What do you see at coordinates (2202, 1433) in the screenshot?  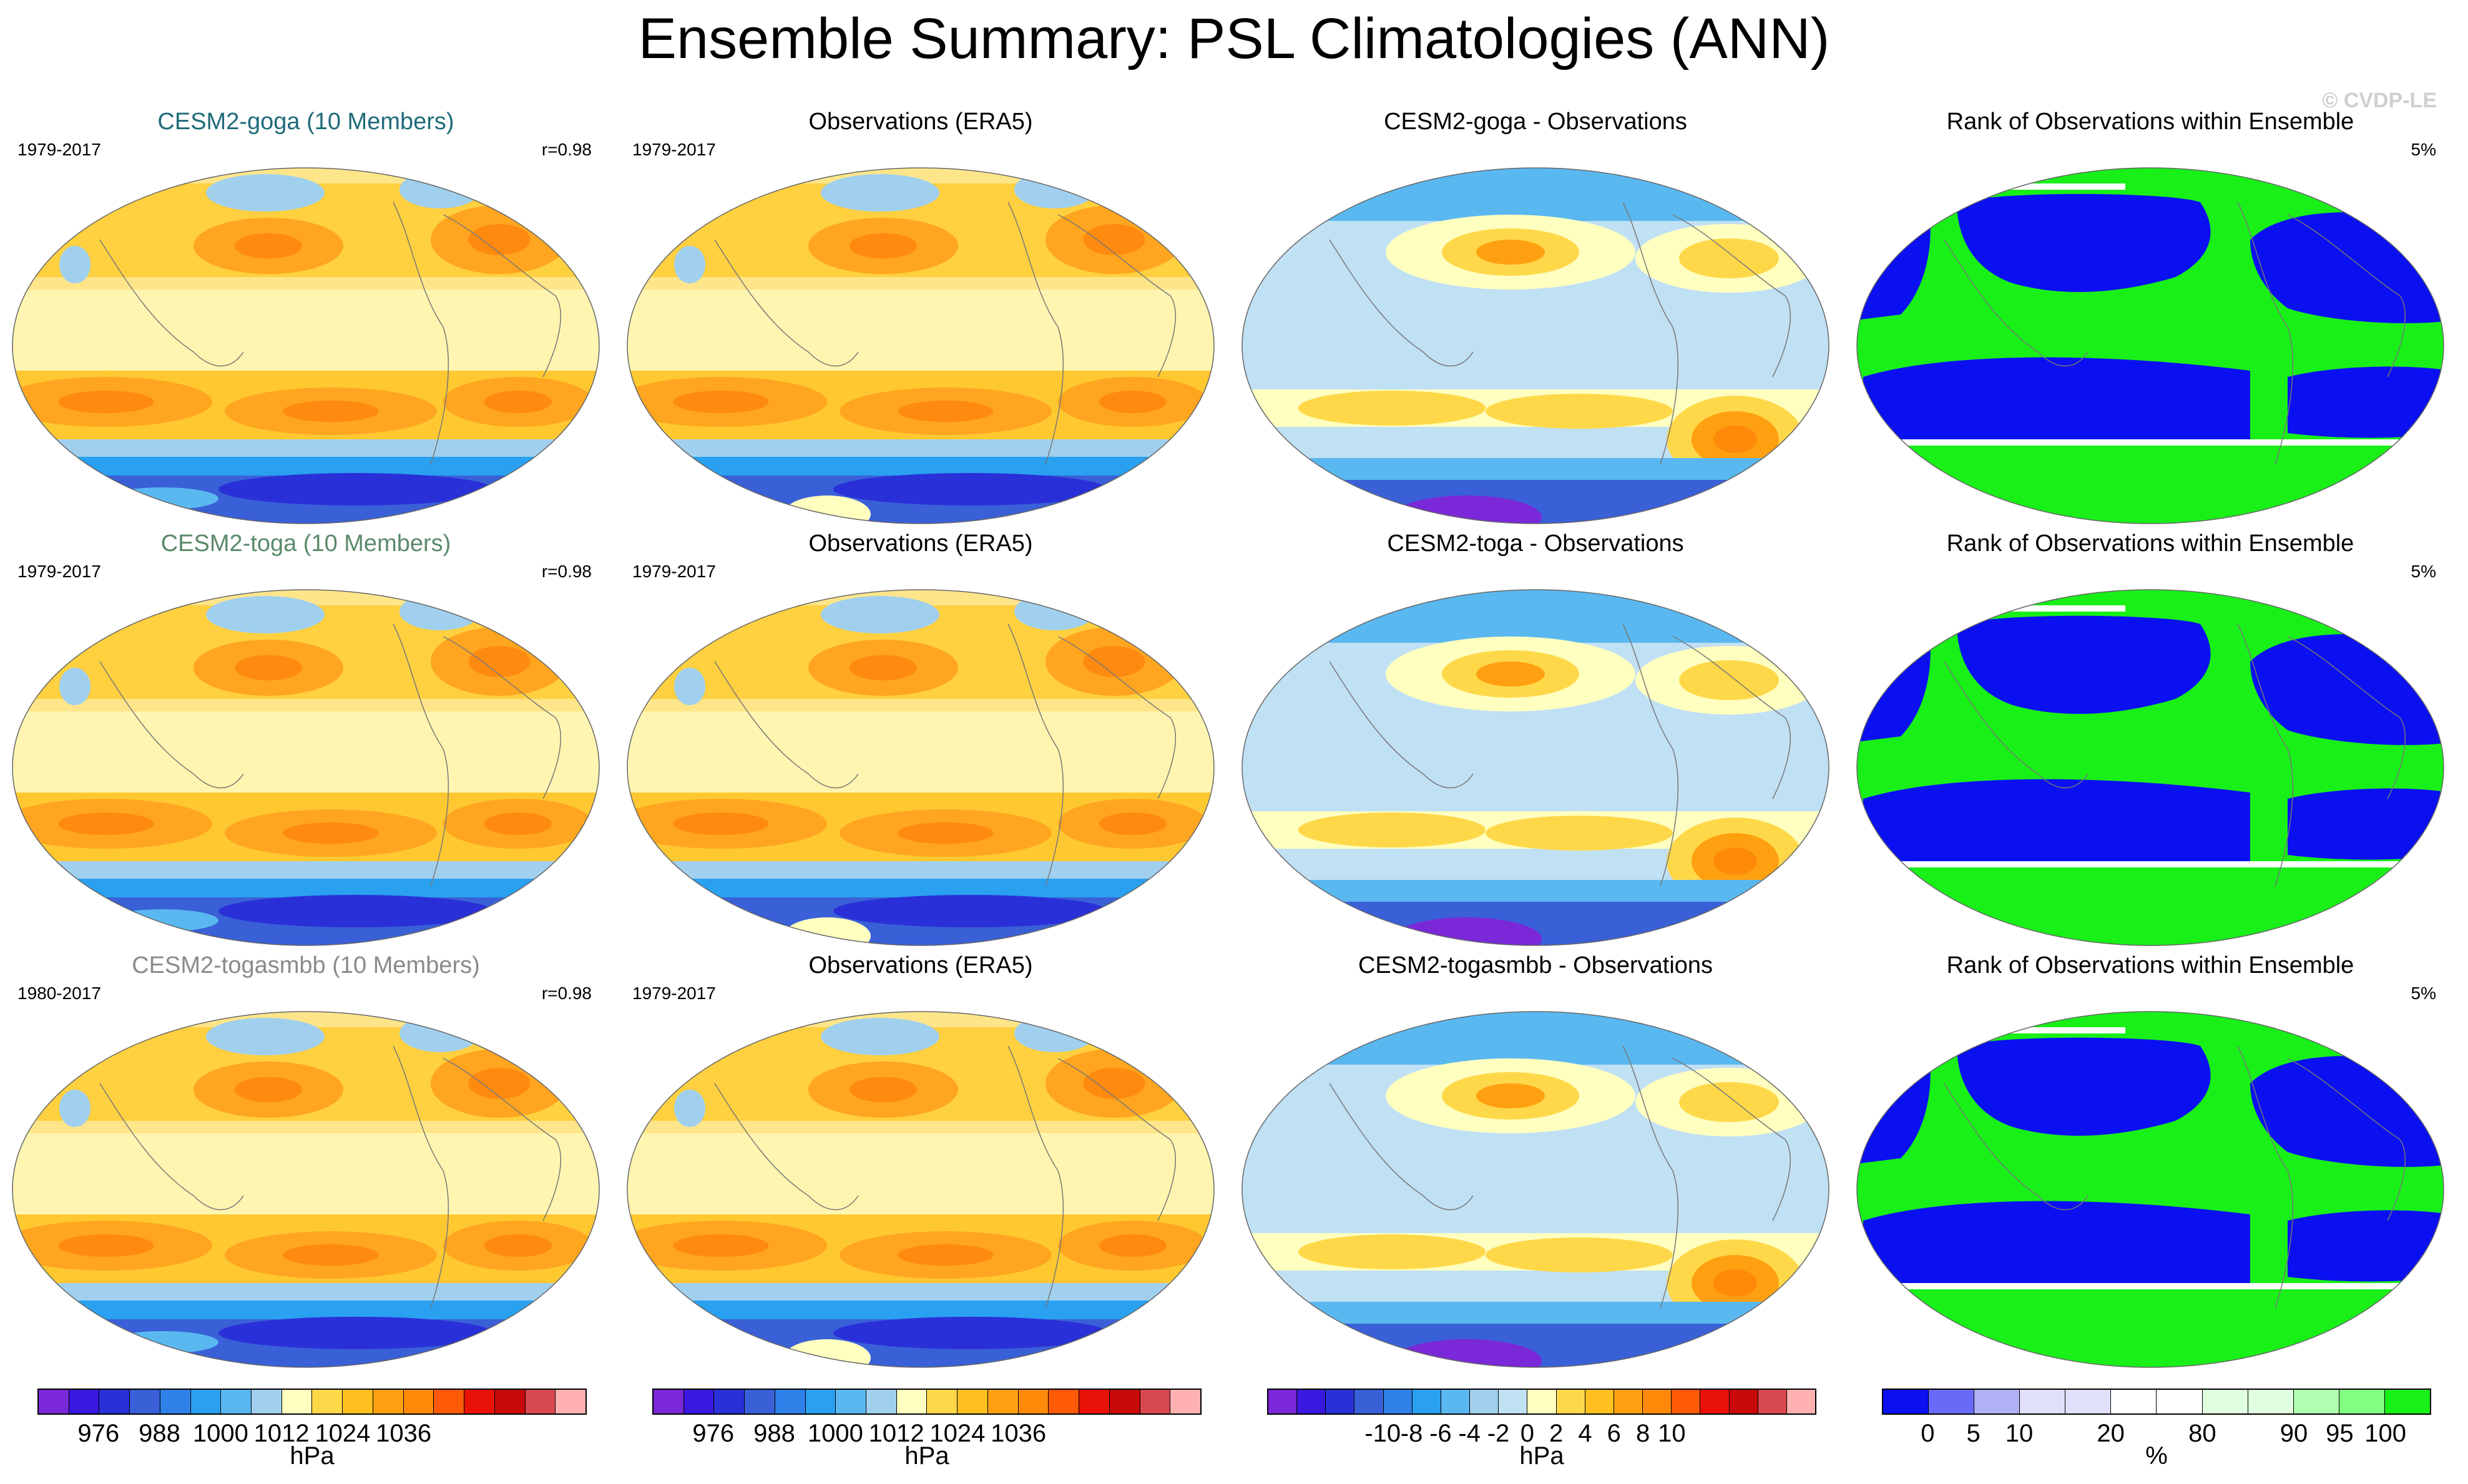 I see `colorbar-tick-label: 80` at bounding box center [2202, 1433].